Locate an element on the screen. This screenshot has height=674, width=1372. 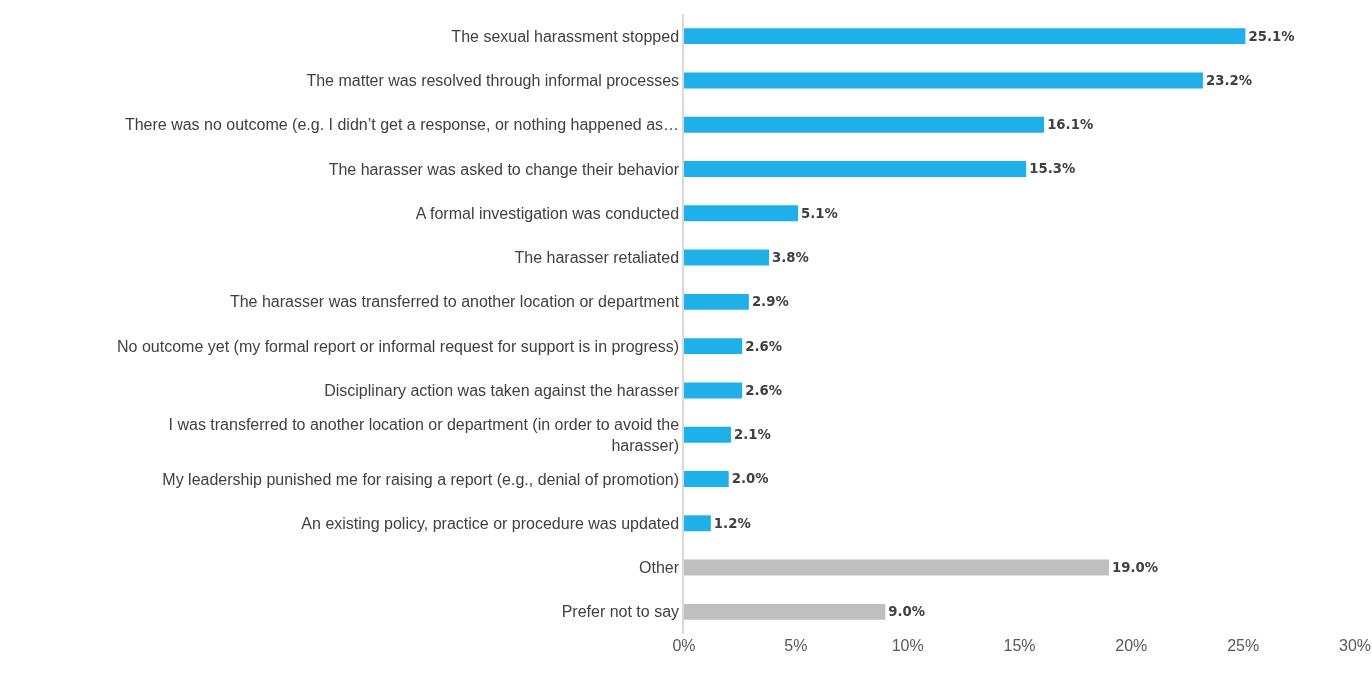
data-label: 19.0% is located at coordinates (1135, 567).